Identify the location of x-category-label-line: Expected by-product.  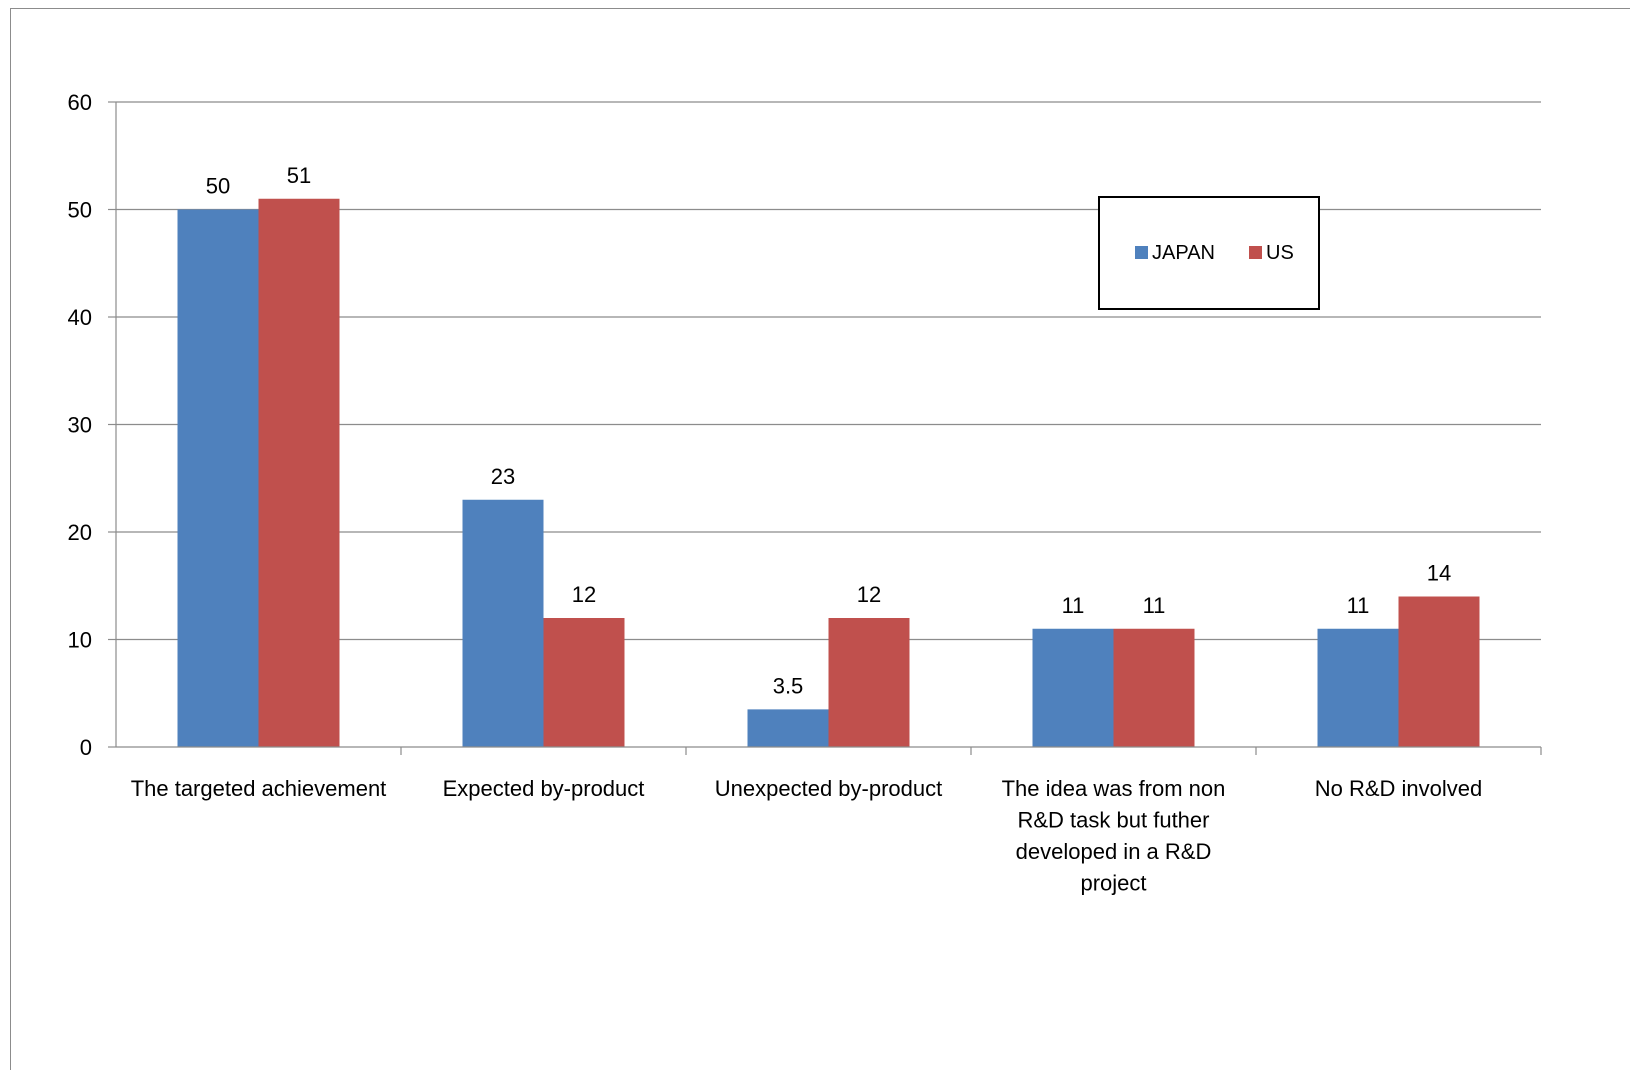
(544, 788).